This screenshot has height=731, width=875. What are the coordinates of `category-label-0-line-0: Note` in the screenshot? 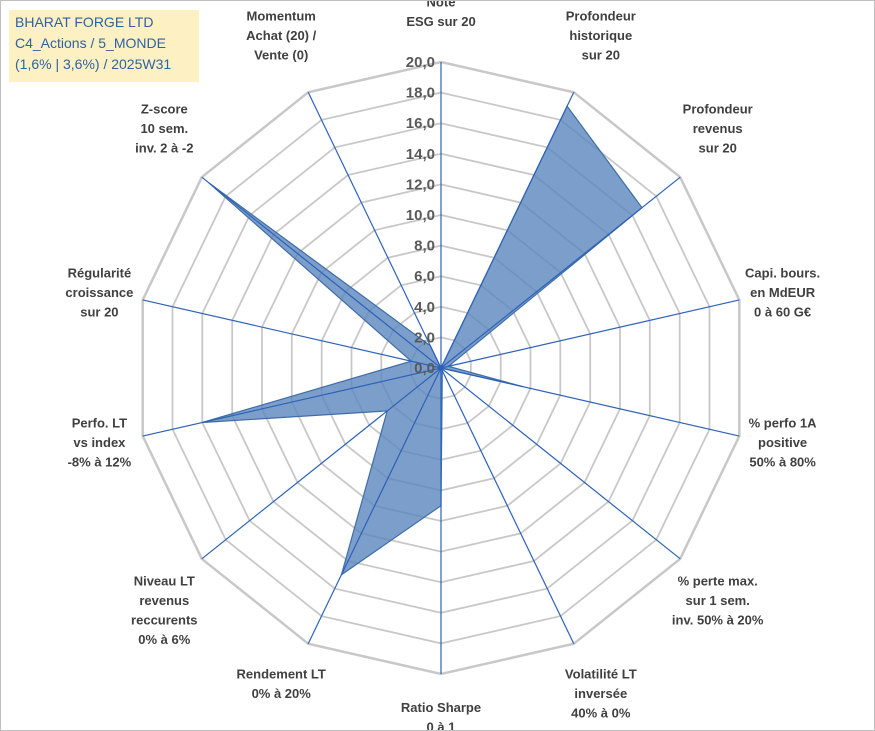 It's located at (441, 5).